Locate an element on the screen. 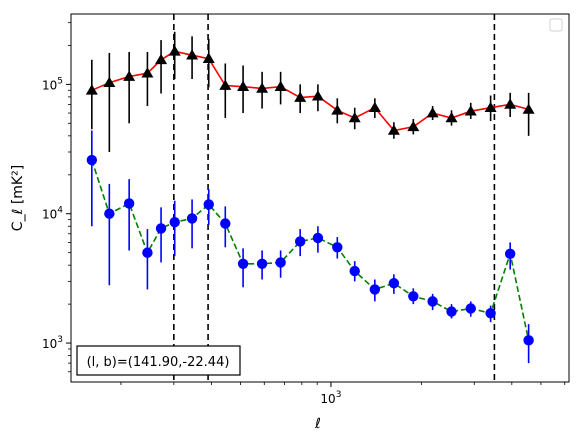 The width and height of the screenshot is (580, 441). annotation-text: (l, b)=(141.90,-22.44) is located at coordinates (158, 362).